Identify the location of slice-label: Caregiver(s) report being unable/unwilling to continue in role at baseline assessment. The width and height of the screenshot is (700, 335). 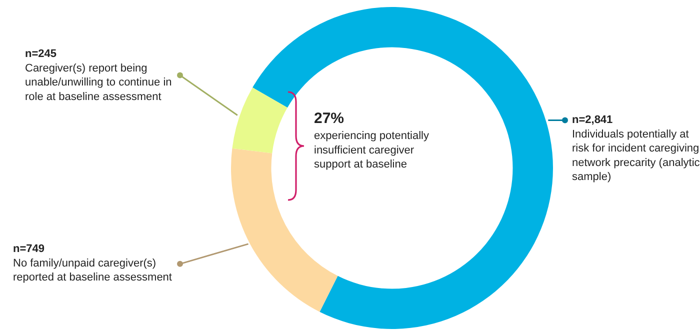
(98, 82).